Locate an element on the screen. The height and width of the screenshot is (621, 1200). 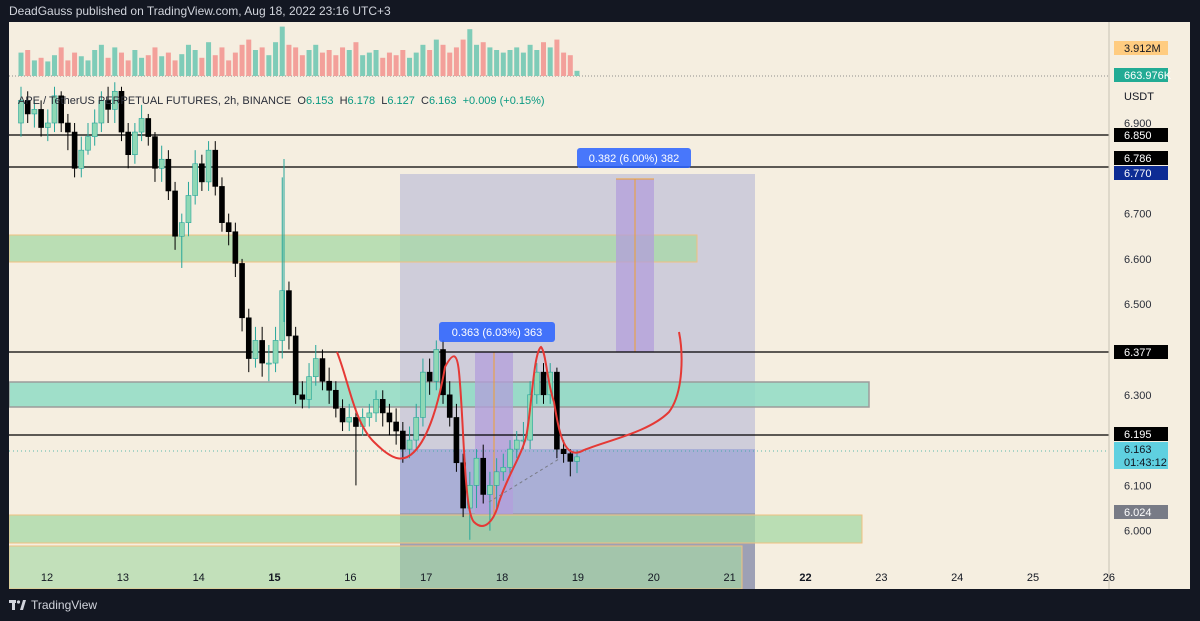
volume-layer is located at coordinates (299, 51).